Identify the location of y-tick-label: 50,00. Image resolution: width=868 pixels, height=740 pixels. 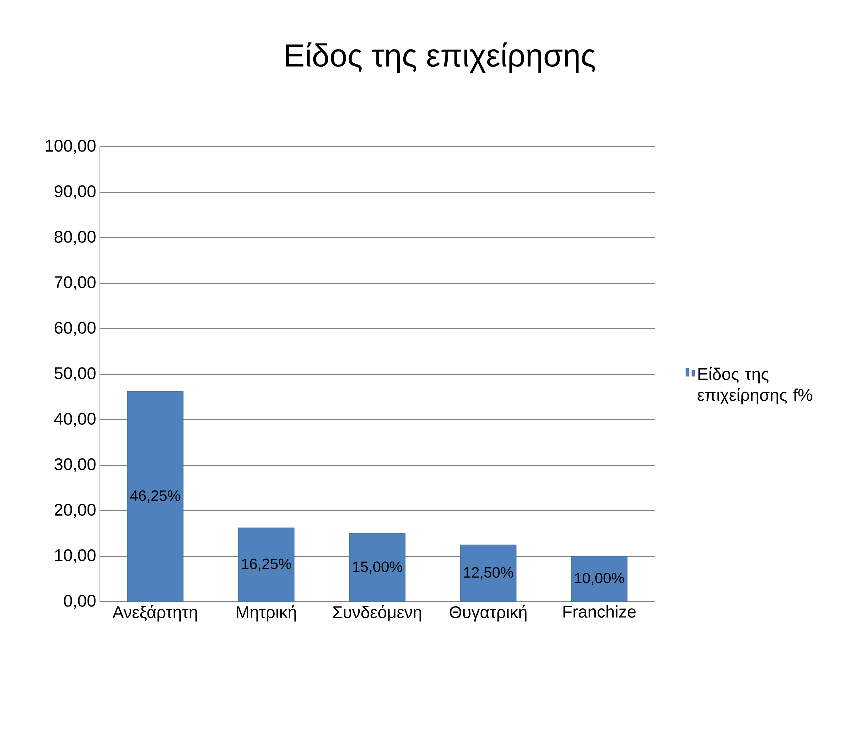
(75, 375).